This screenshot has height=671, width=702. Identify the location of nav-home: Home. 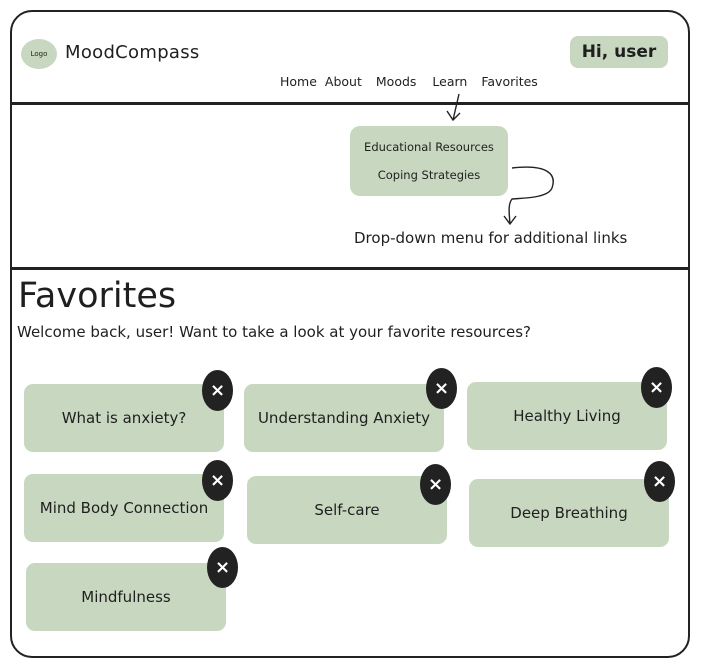
(298, 81).